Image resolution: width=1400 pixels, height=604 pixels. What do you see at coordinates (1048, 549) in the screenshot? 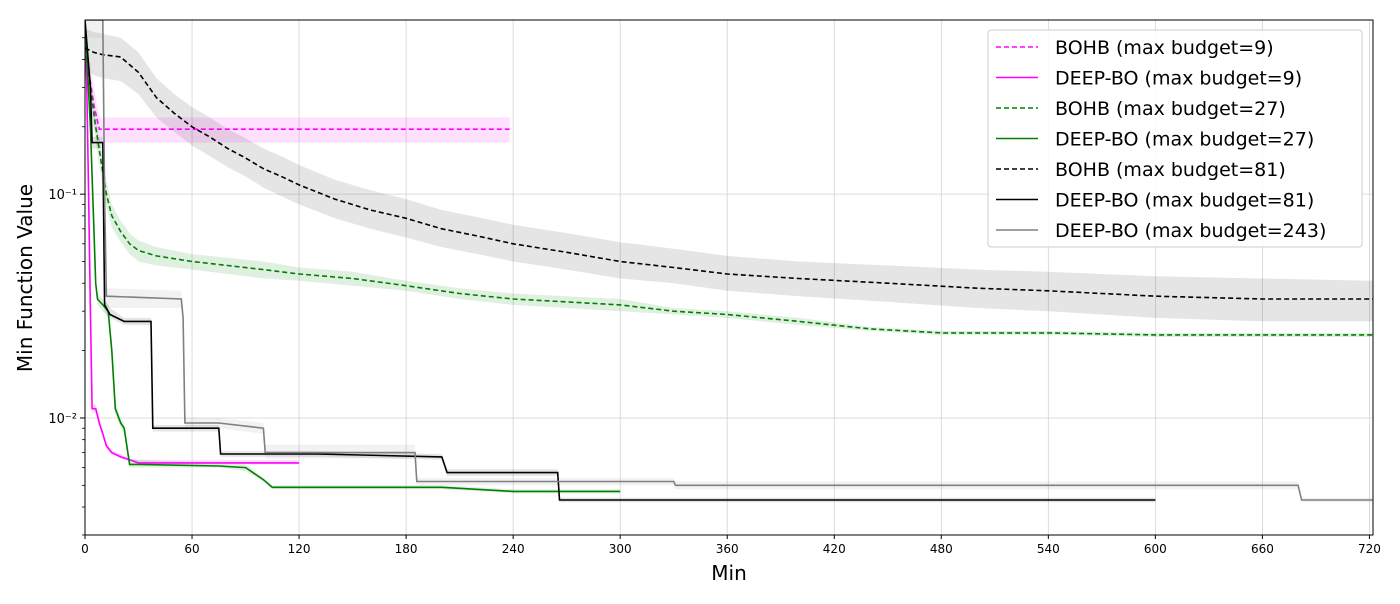
I see `x-tick-label: 540` at bounding box center [1048, 549].